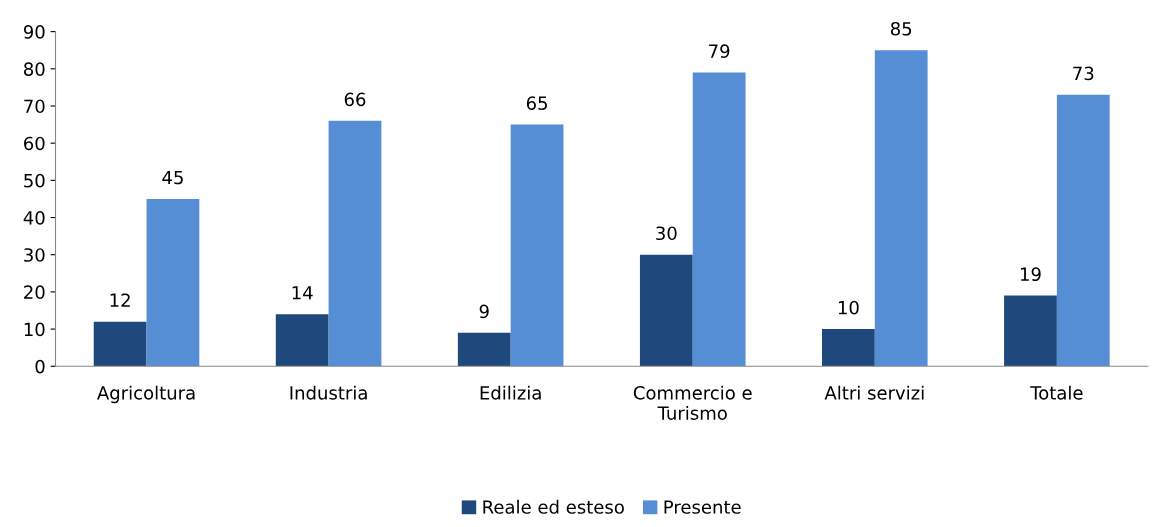  What do you see at coordinates (34, 217) in the screenshot?
I see `y-tick-label: 40` at bounding box center [34, 217].